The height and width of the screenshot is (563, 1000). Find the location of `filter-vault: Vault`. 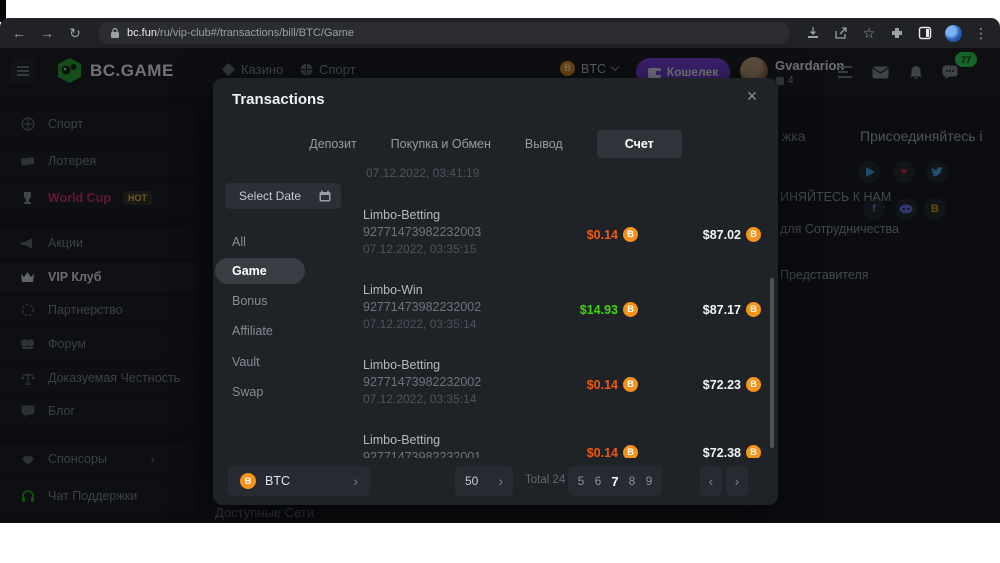

filter-vault: Vault is located at coordinates (265, 362).